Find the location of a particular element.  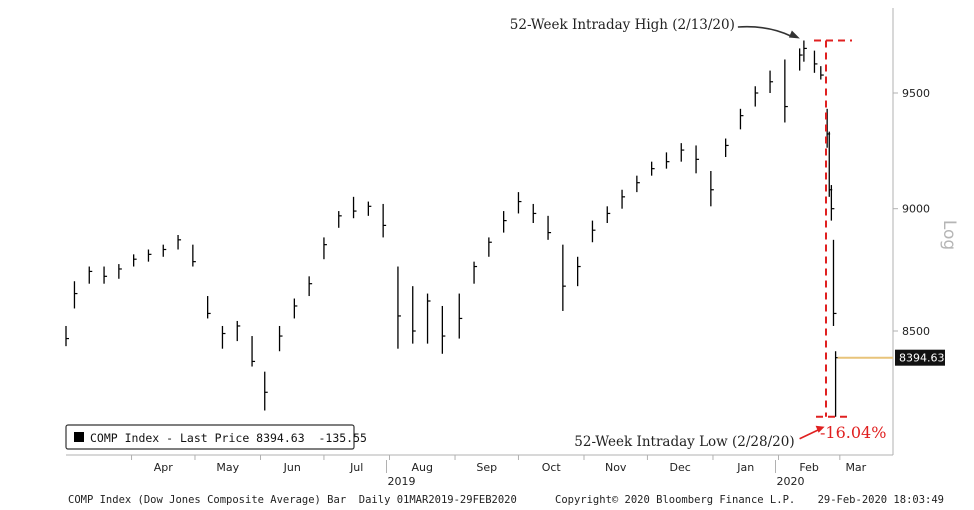

last-price-label: 8394.63 is located at coordinates (922, 358).